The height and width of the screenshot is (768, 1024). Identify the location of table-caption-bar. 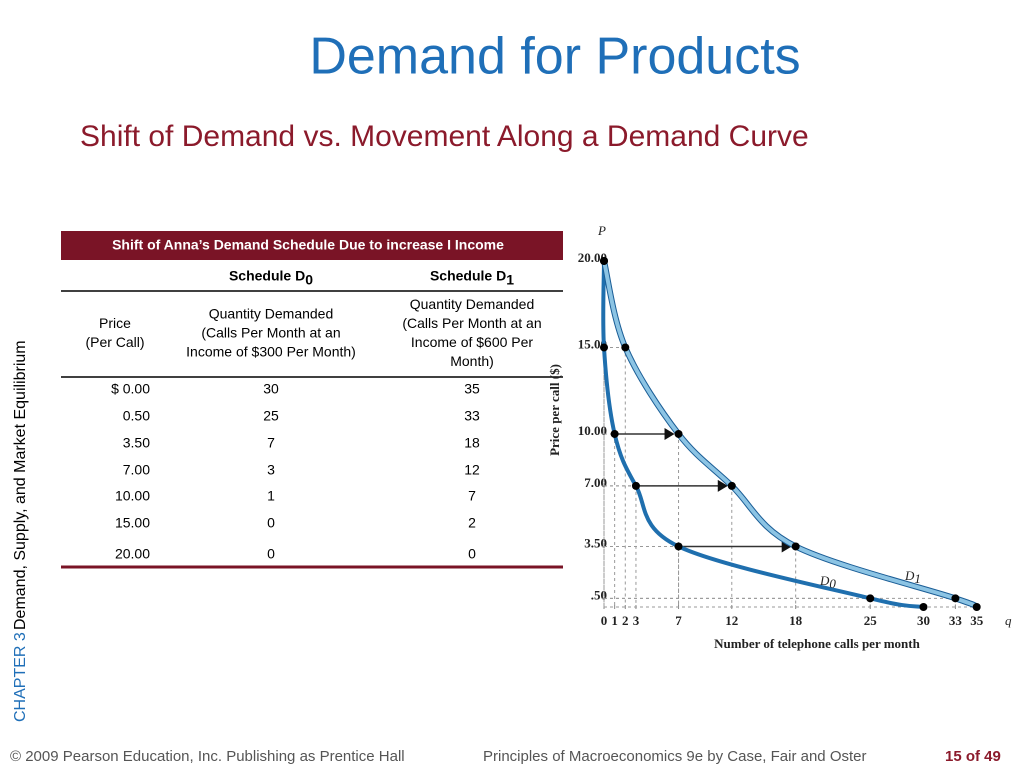
(312, 245).